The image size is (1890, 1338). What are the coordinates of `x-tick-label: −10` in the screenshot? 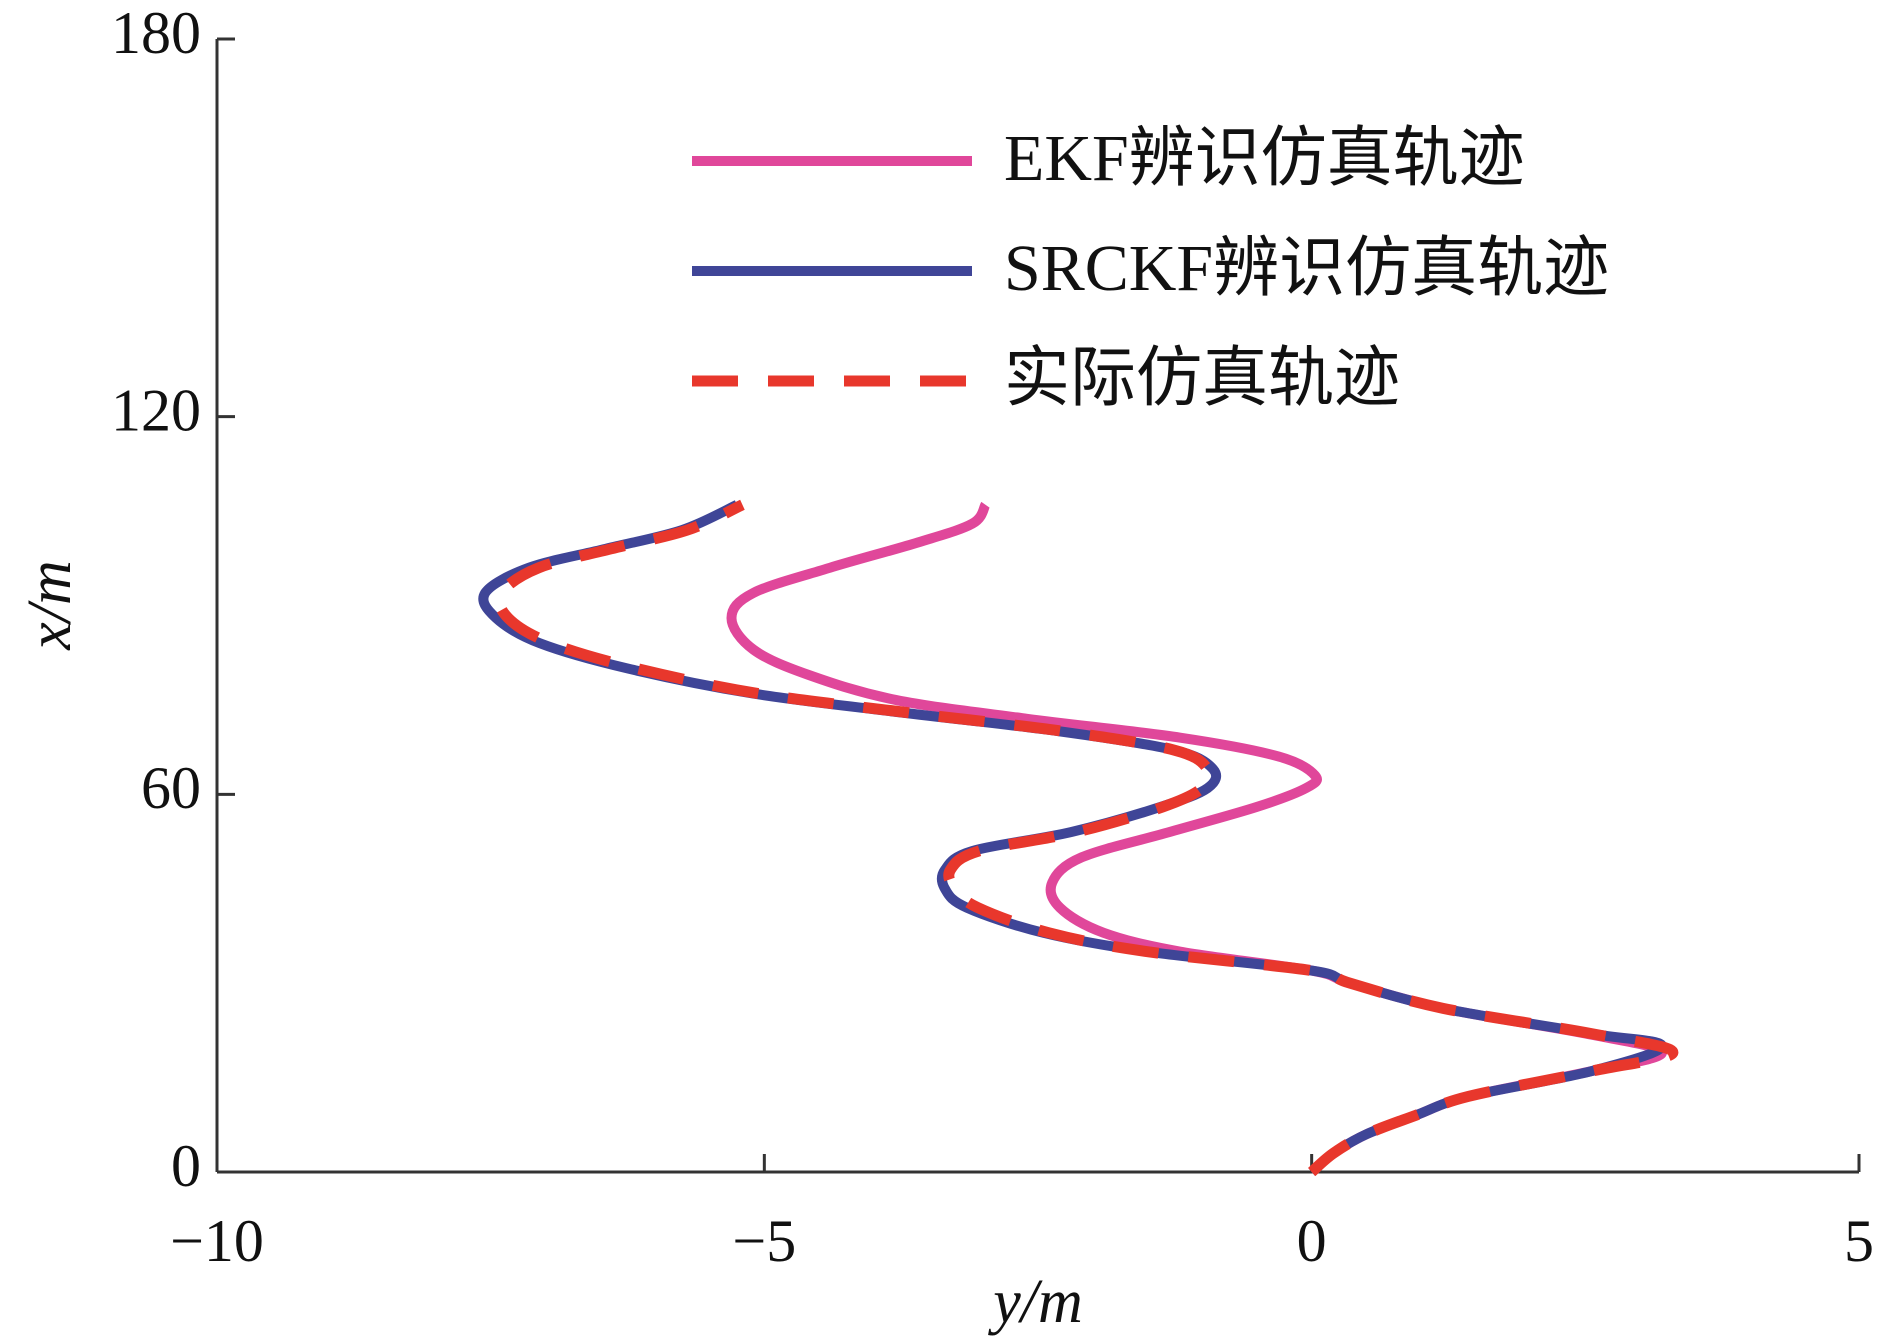 It's located at (217, 1241).